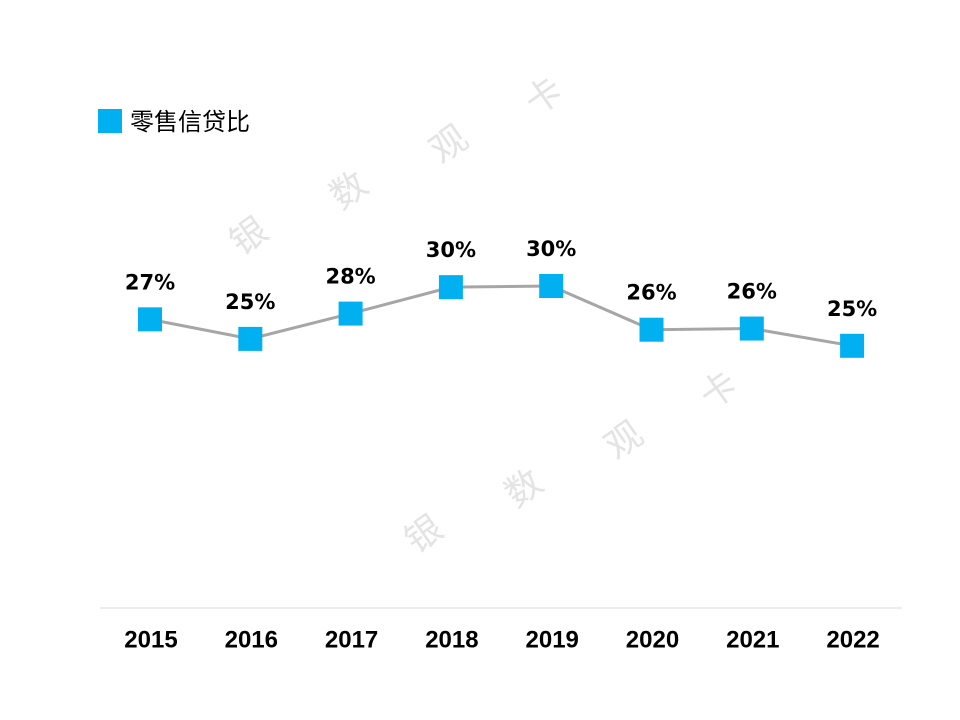 This screenshot has width=960, height=720. What do you see at coordinates (150, 282) in the screenshot?
I see `data-label: 27%` at bounding box center [150, 282].